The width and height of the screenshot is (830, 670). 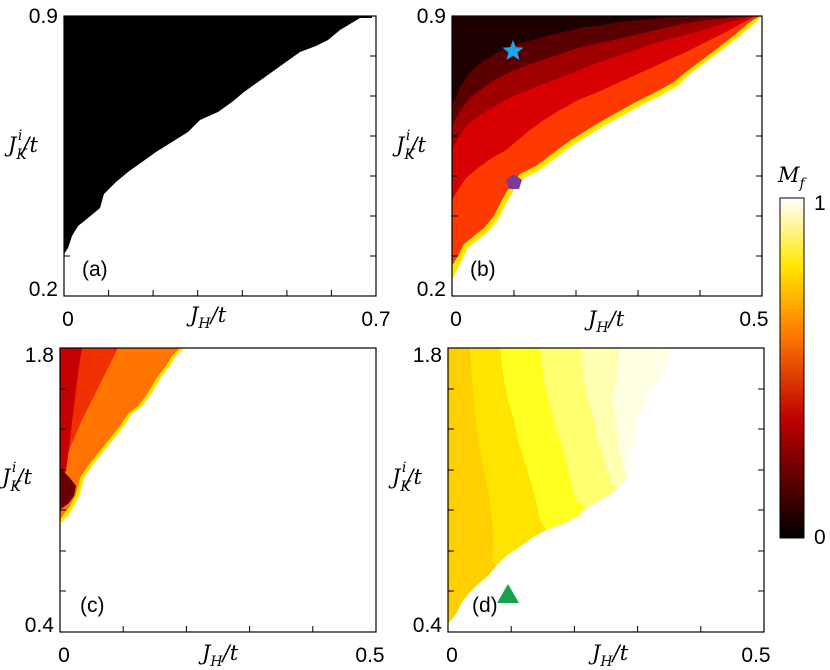 I want to click on panel-d-ytick-bottom: 0.4, so click(x=428, y=625).